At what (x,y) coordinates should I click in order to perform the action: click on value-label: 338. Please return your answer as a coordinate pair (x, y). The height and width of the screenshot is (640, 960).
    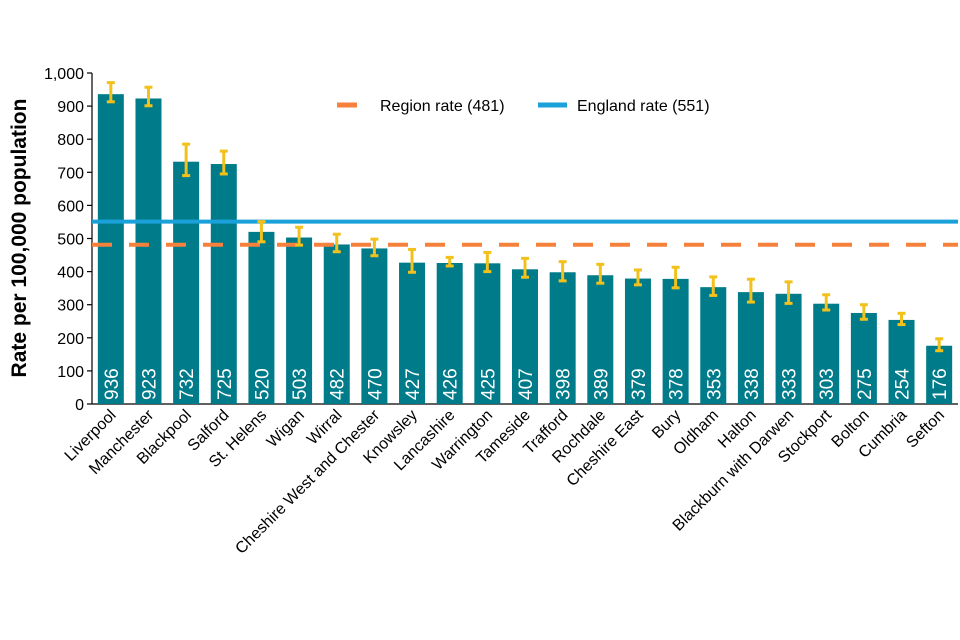
    Looking at the image, I should click on (752, 384).